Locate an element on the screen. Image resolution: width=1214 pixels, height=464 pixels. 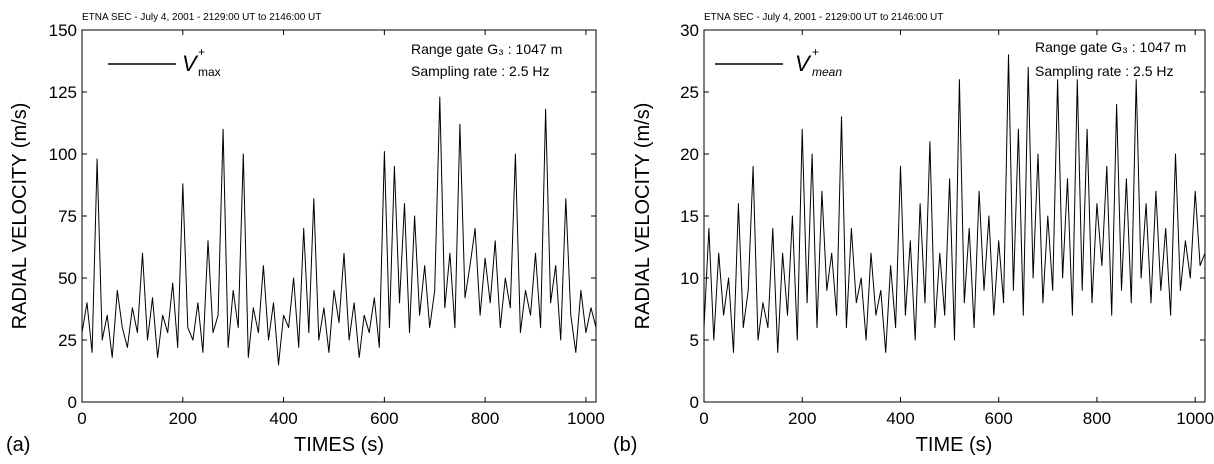
legend-sub: mean is located at coordinates (827, 72).